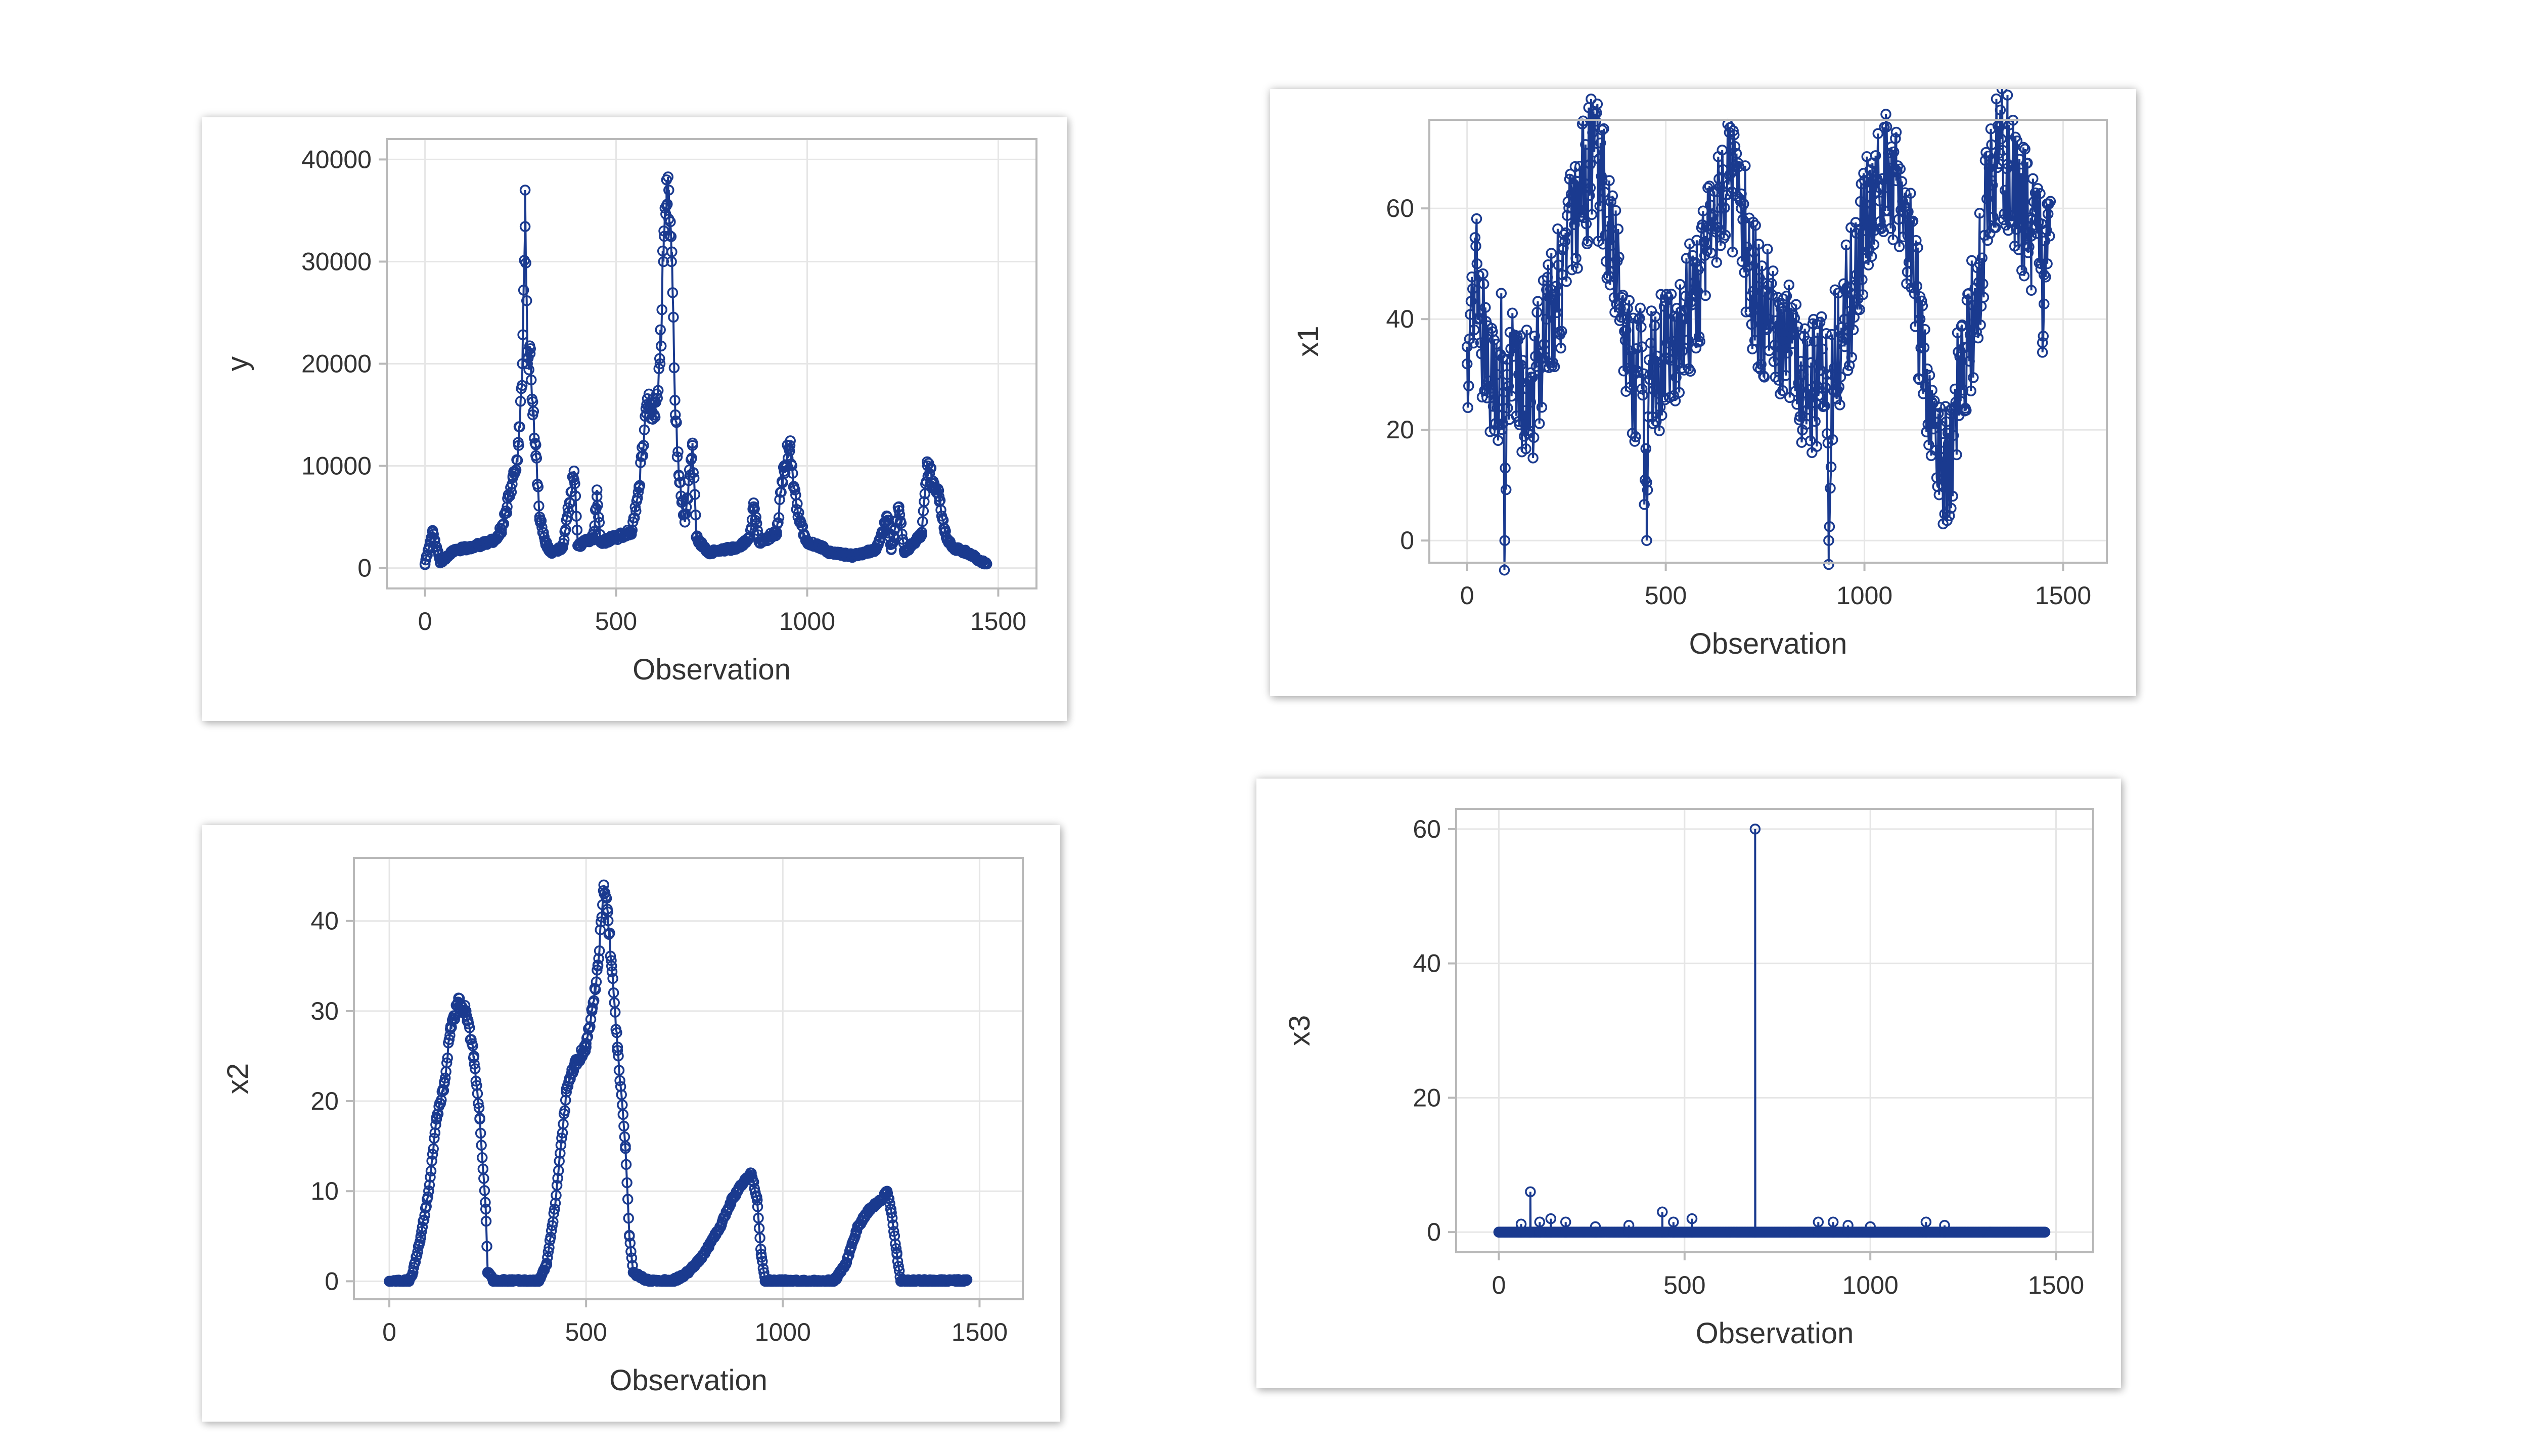  What do you see at coordinates (1768, 341) in the screenshot?
I see `plot-frame` at bounding box center [1768, 341].